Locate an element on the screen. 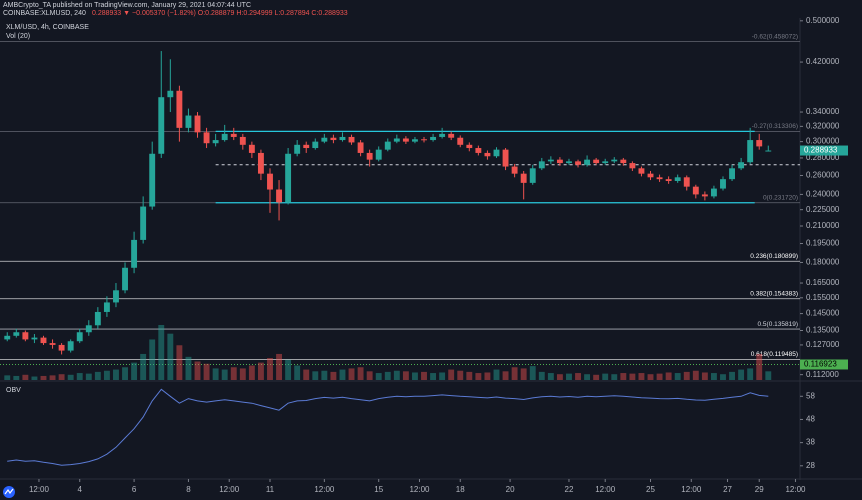 The width and height of the screenshot is (862, 500). y-tick-label: 0.300000 is located at coordinates (823, 141).